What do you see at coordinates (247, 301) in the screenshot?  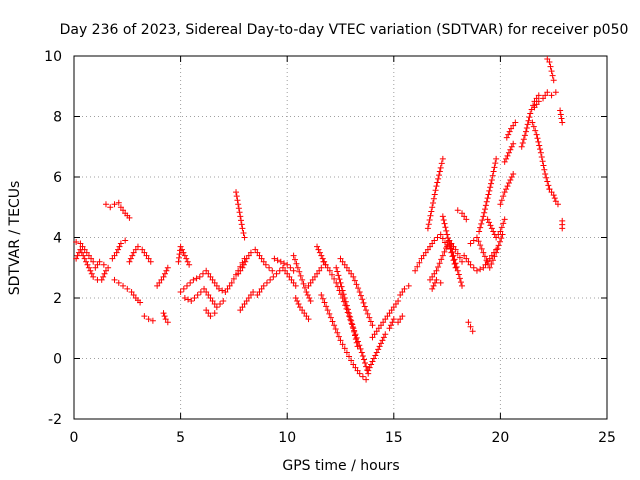 I see `series-s18` at bounding box center [247, 301].